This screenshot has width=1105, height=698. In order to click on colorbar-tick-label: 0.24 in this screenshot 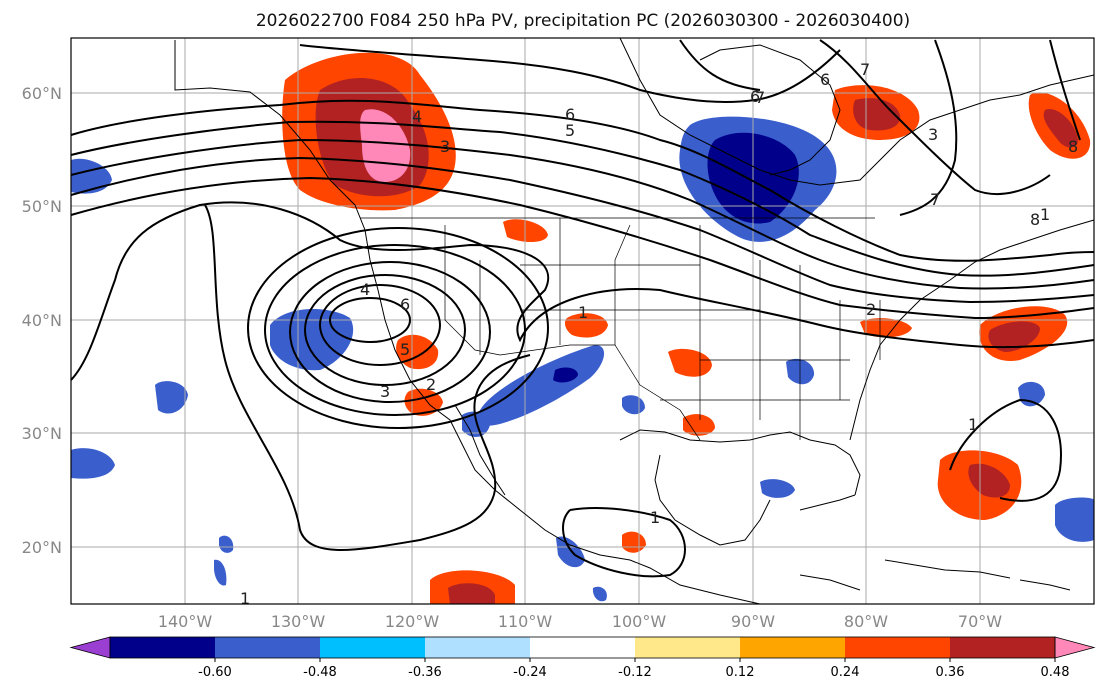, I will do `click(845, 672)`.